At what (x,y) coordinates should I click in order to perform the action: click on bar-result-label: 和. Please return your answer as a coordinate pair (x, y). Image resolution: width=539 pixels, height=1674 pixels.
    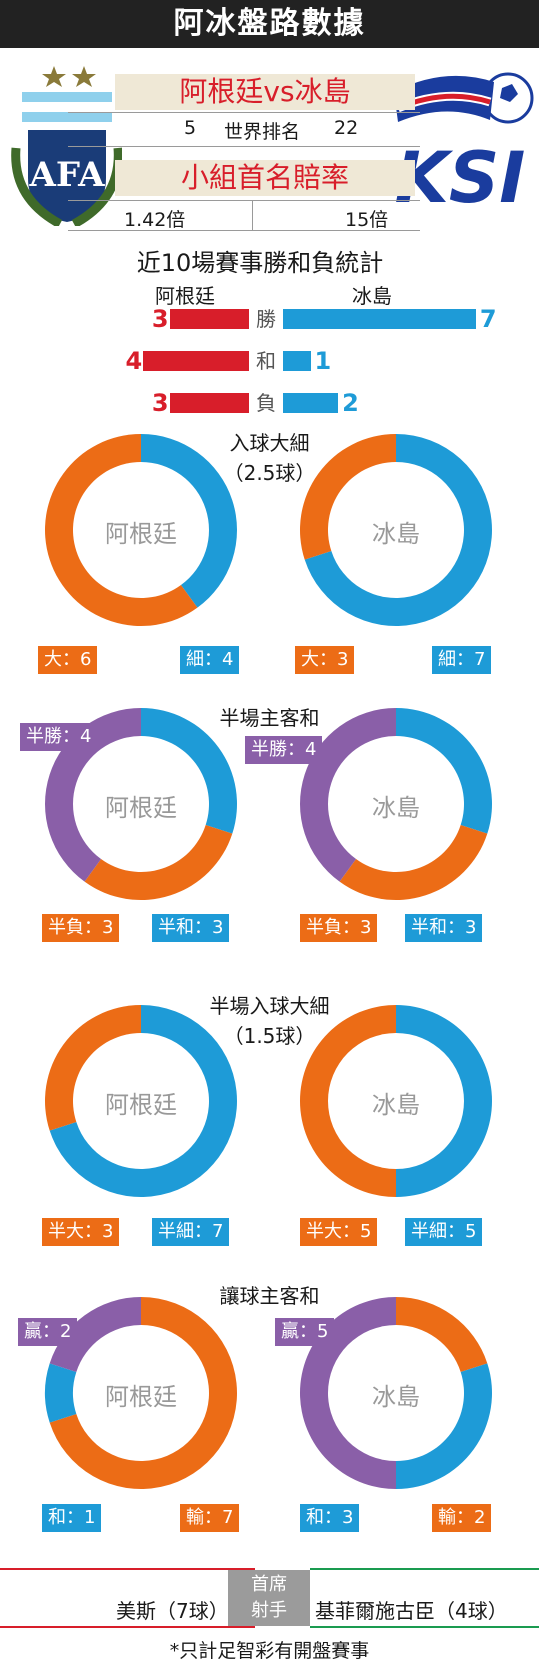
    Looking at the image, I should click on (266, 361).